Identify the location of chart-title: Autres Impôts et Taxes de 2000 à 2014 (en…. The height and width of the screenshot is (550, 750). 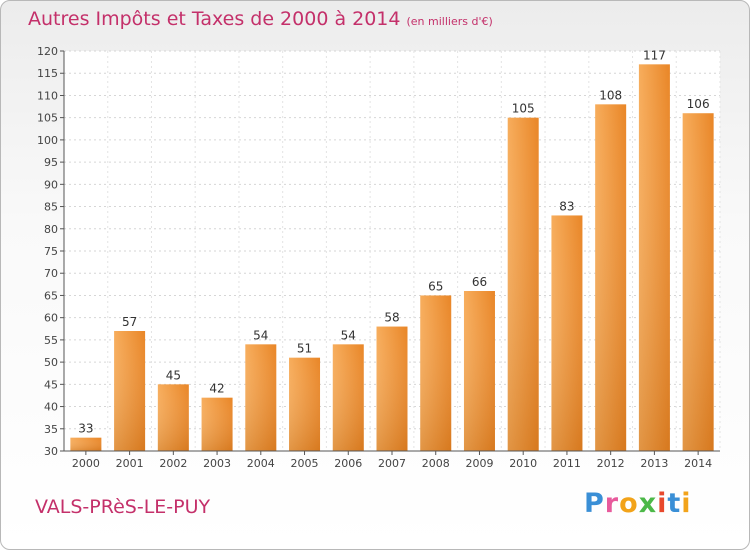
(260, 19).